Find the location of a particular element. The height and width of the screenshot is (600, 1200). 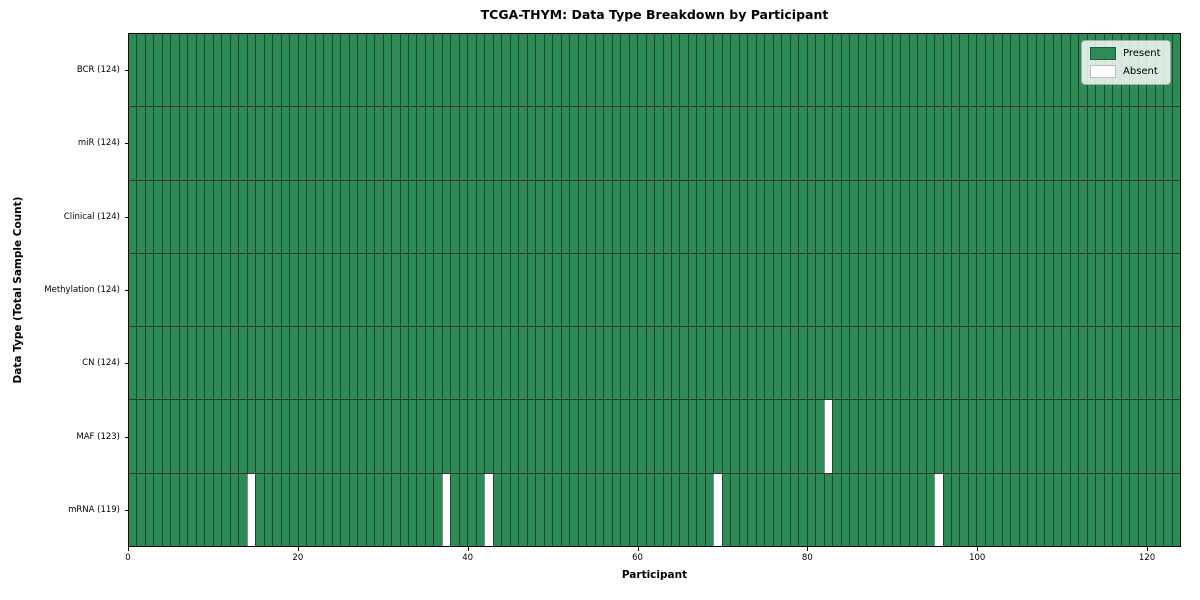

x-tick-label: 100 is located at coordinates (977, 558).